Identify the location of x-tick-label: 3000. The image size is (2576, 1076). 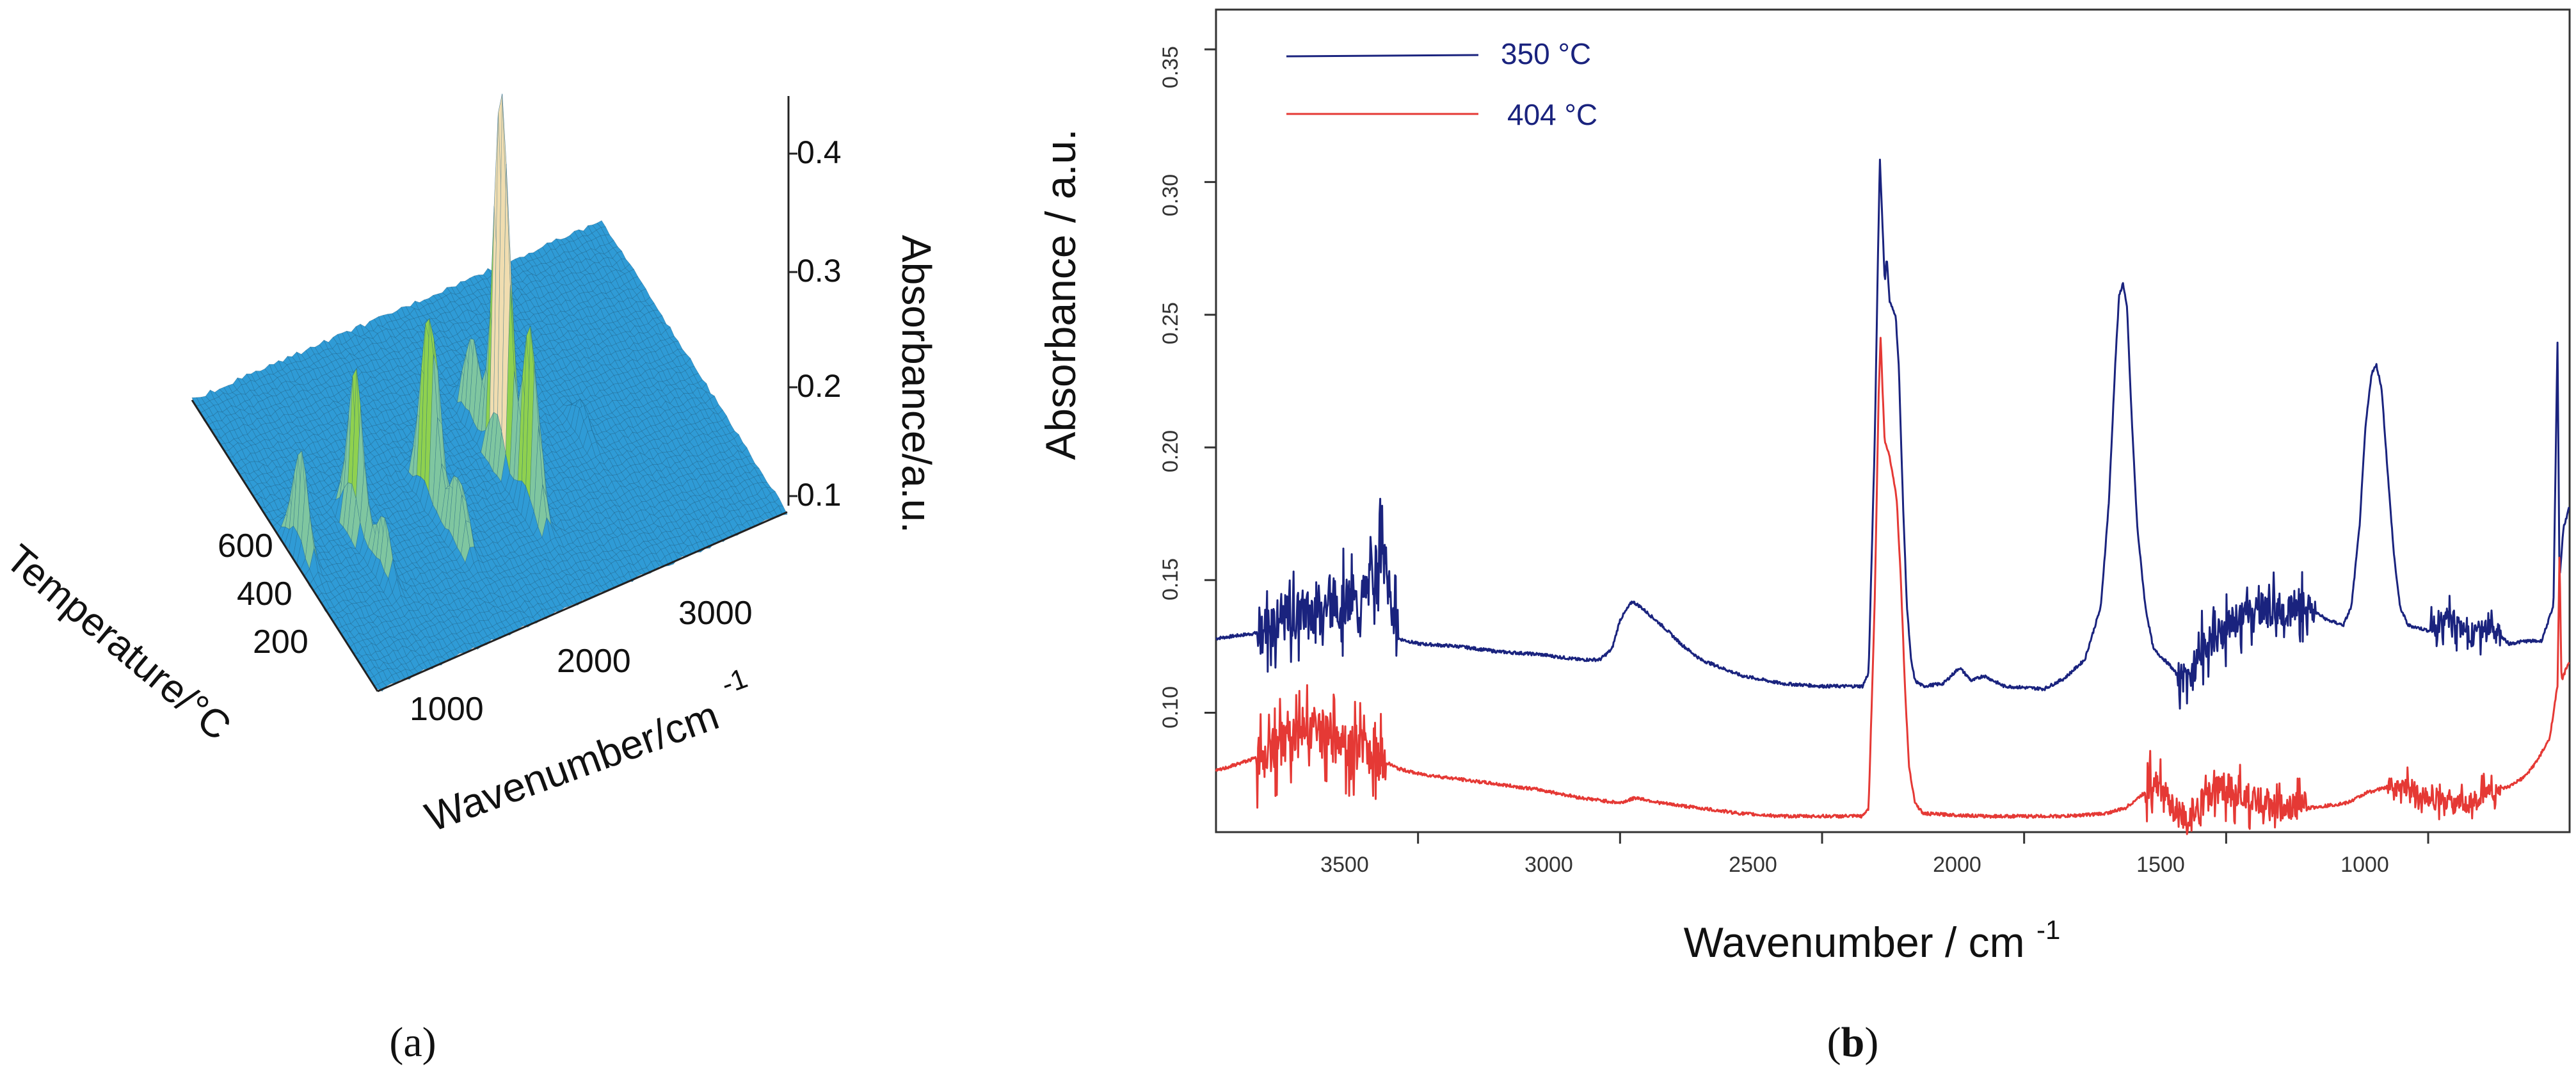
(1548, 865).